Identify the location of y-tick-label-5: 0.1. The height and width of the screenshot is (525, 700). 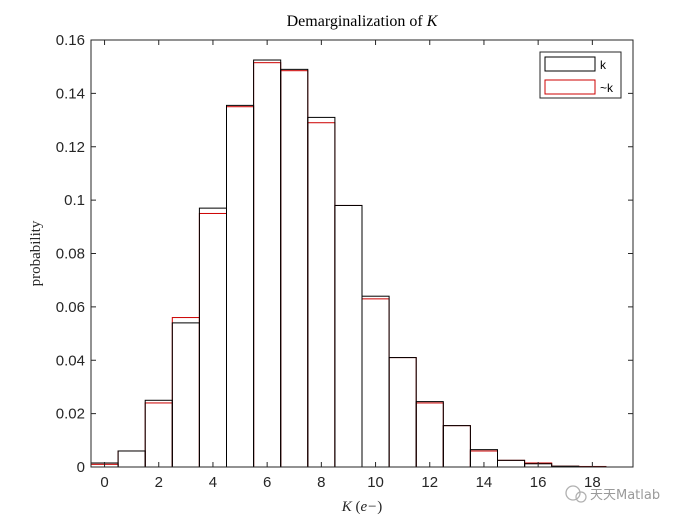
(74, 200).